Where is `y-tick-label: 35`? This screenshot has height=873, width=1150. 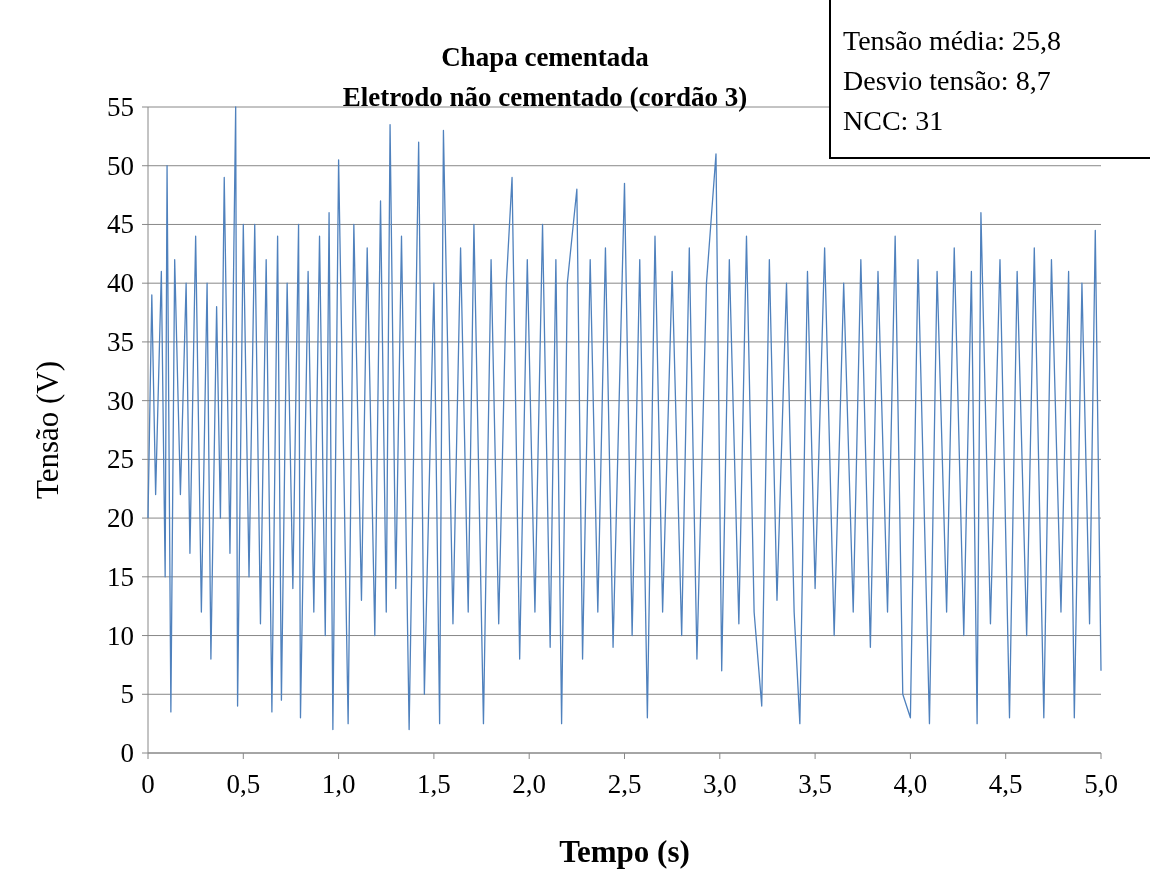 y-tick-label: 35 is located at coordinates (120, 341).